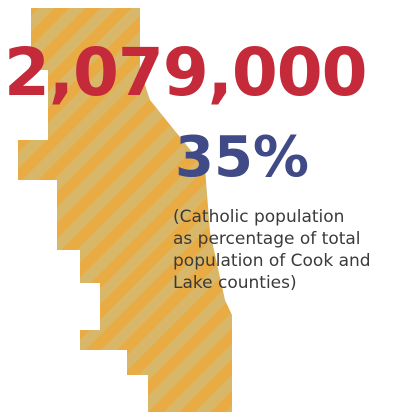 The height and width of the screenshot is (417, 415). What do you see at coordinates (242, 157) in the screenshot?
I see `percentage-value: 35%` at bounding box center [242, 157].